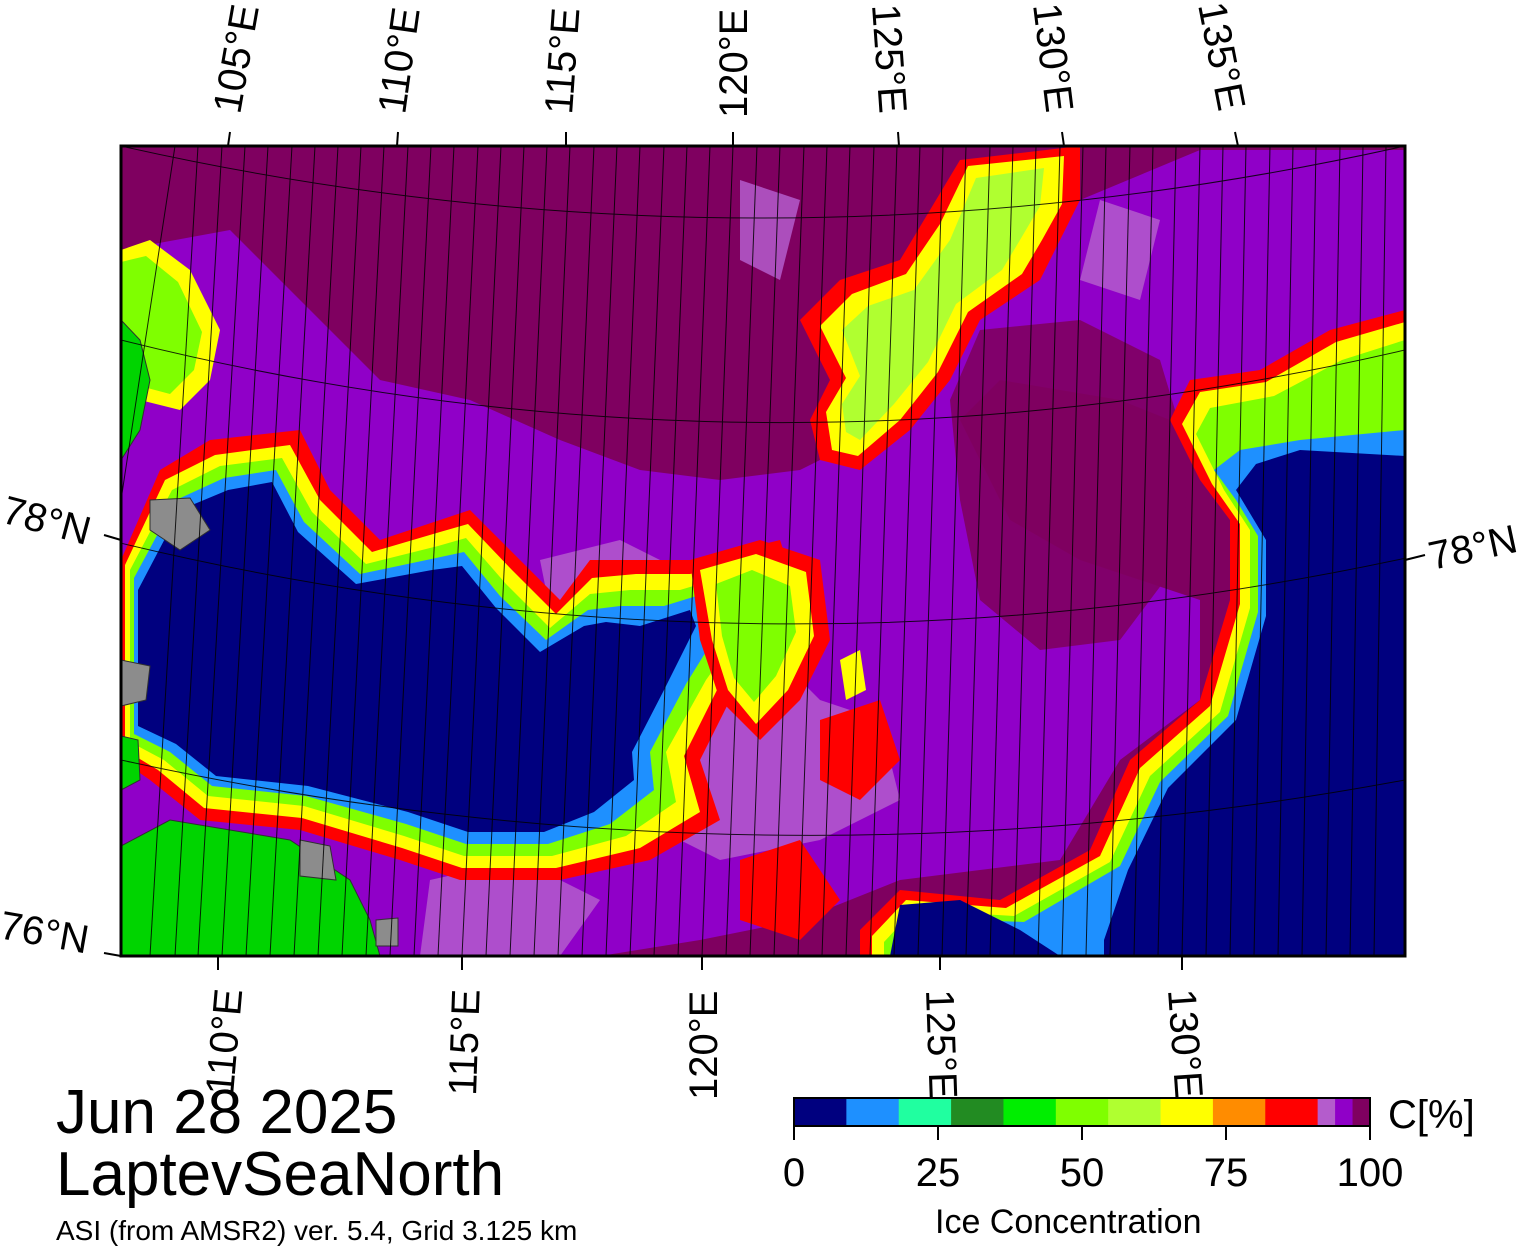  Describe the element at coordinates (941, 1044) in the screenshot. I see `lon-label-bottom: 125°E` at that location.